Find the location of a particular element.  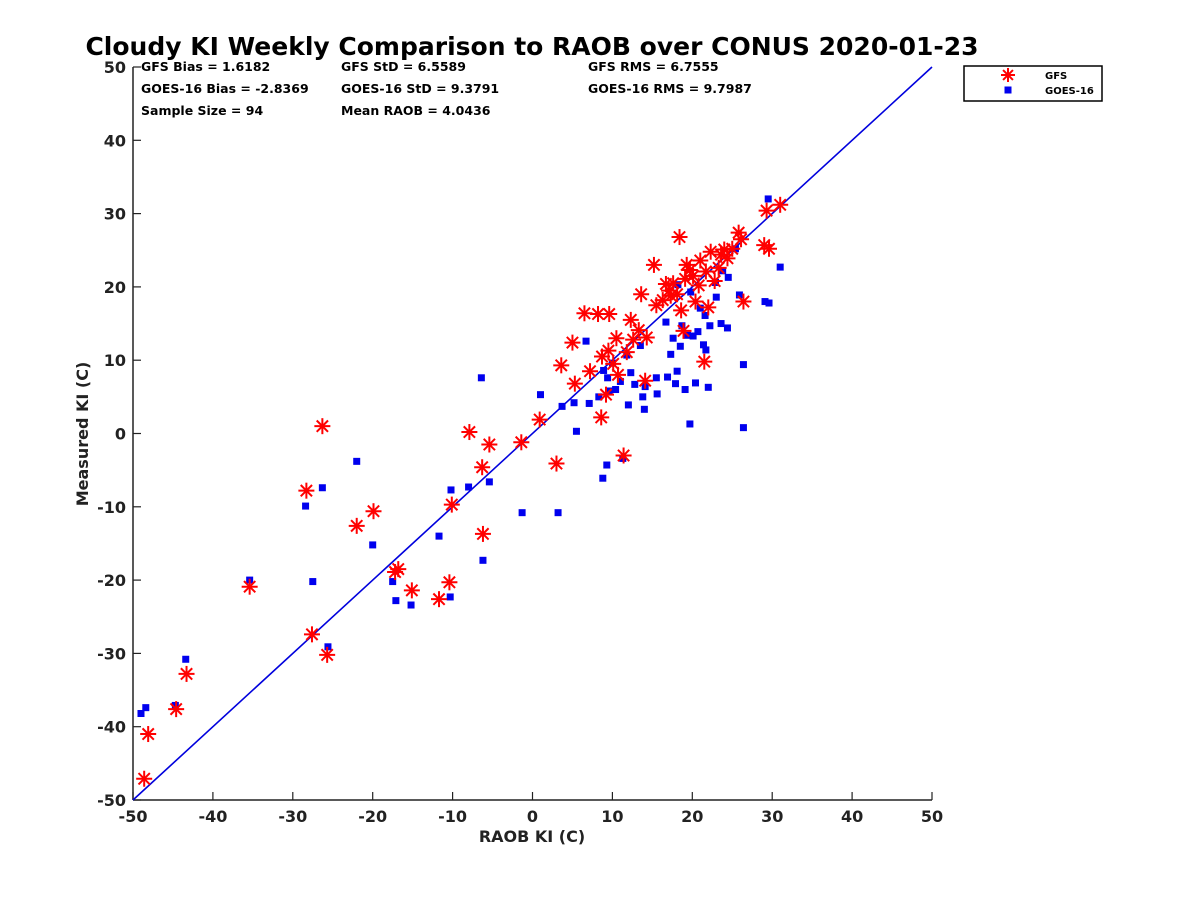

y-tick-label: 50 is located at coordinates (115, 67).